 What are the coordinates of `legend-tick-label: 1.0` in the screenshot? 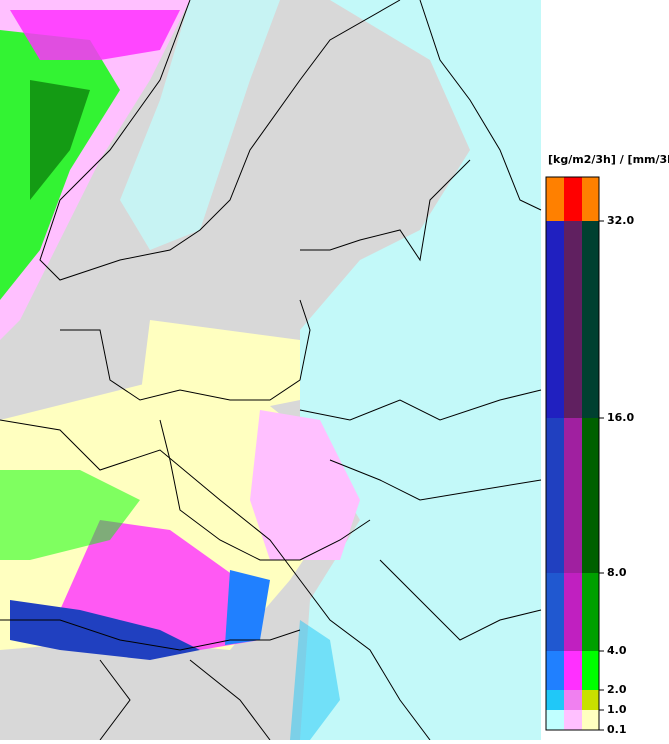 It's located at (617, 709).